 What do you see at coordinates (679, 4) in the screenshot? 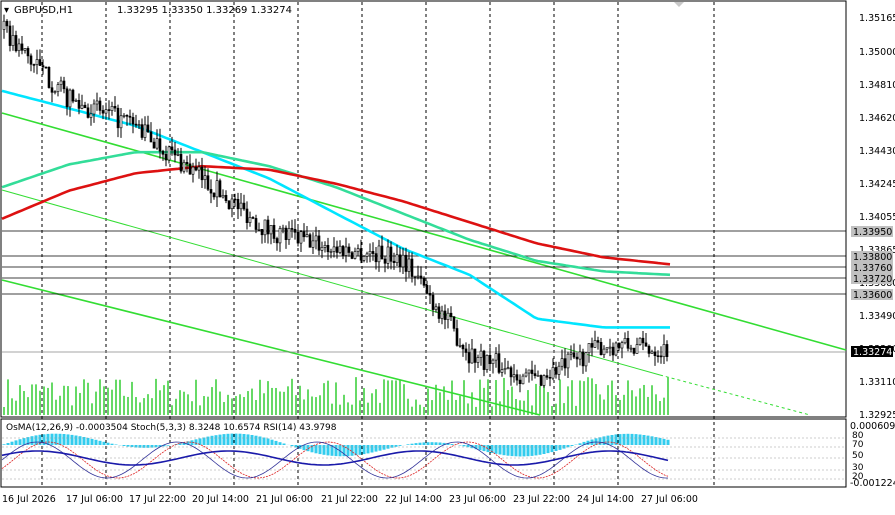
I see `scroll-marker-icon` at bounding box center [679, 4].